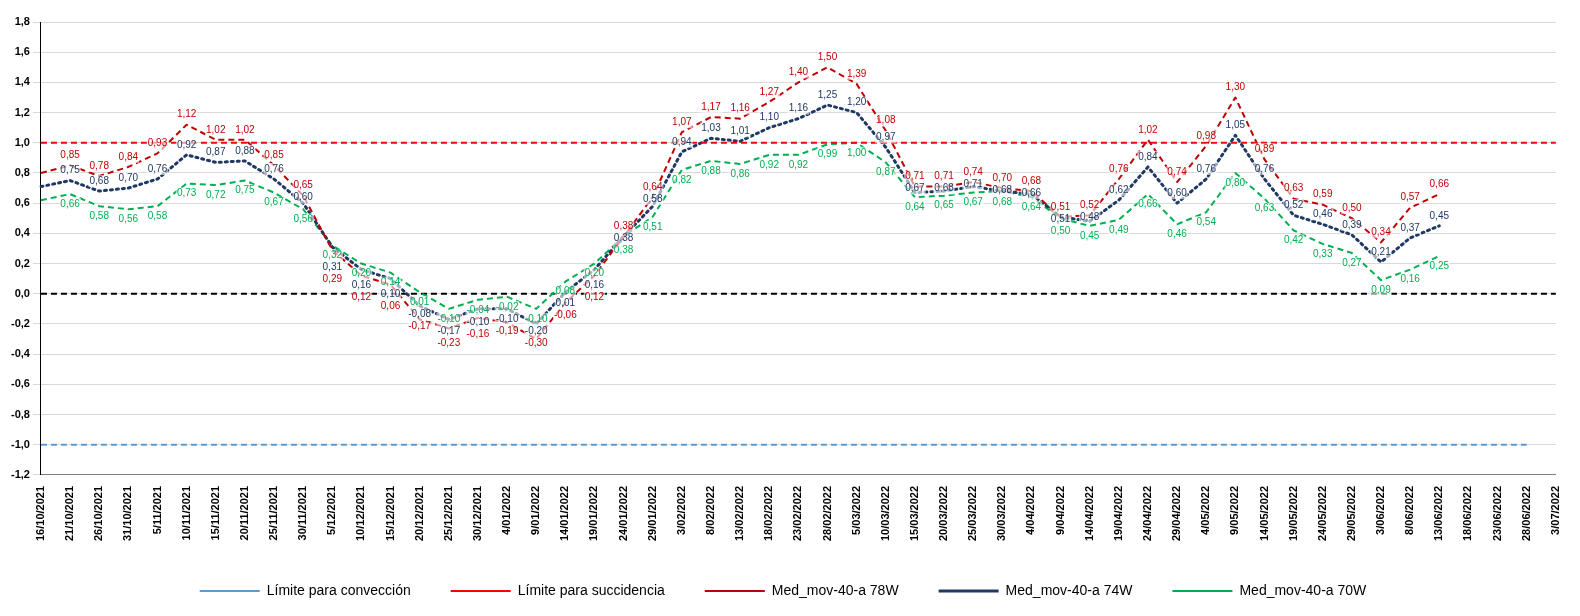 The width and height of the screenshot is (1580, 616). Describe the element at coordinates (680, 510) in the screenshot. I see `x-tick-label: 3/02/2022` at that location.